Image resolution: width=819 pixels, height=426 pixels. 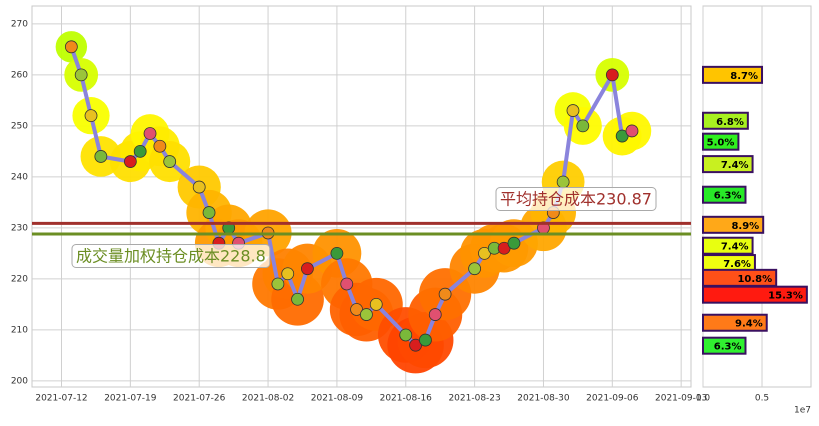 What do you see at coordinates (703, 399) in the screenshot?
I see `x-tick-label: 0.0` at bounding box center [703, 399].